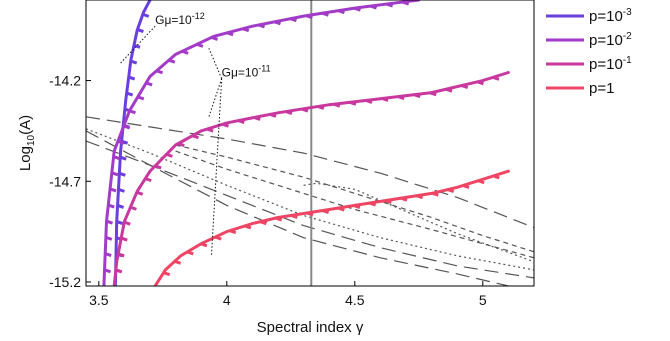  I want to click on x-tick-label: 3.5, so click(99, 300).